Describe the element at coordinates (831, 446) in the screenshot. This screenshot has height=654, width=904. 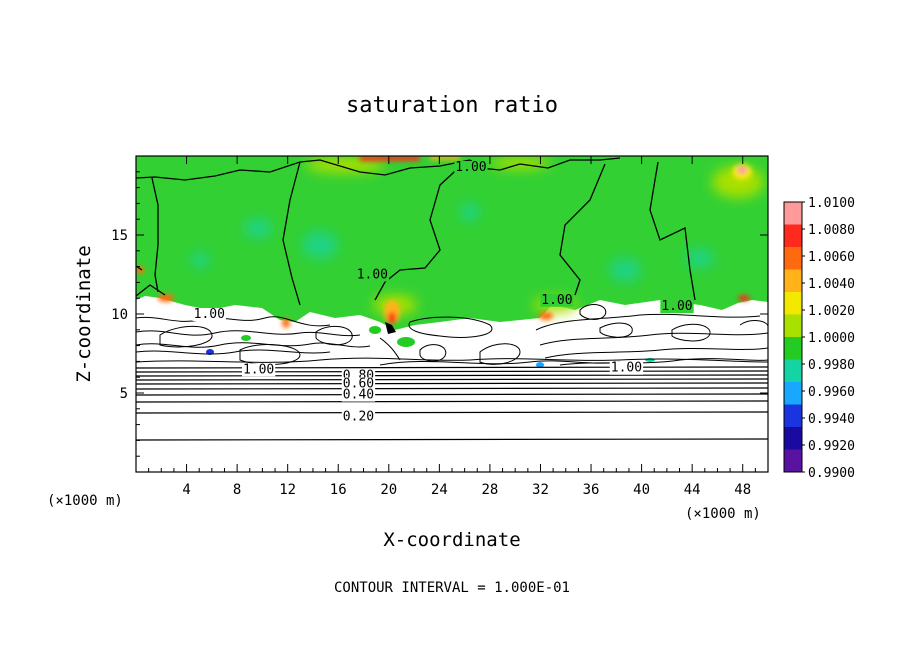
I see `colorbar-label: 0.9920` at that location.